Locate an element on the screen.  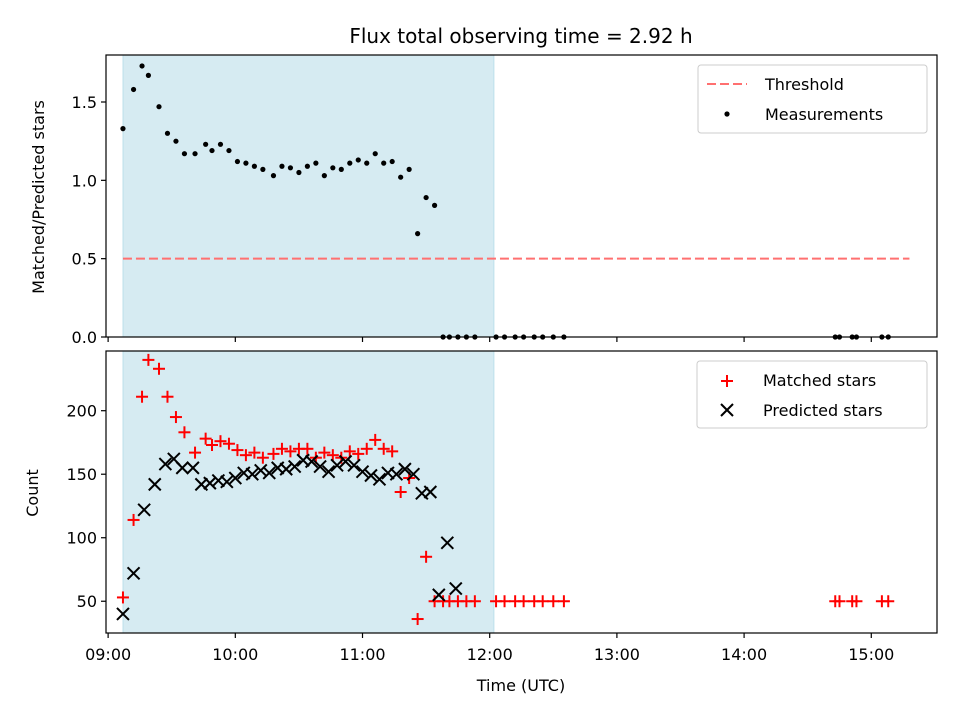
y-tick-label: 150 is located at coordinates (81, 474).